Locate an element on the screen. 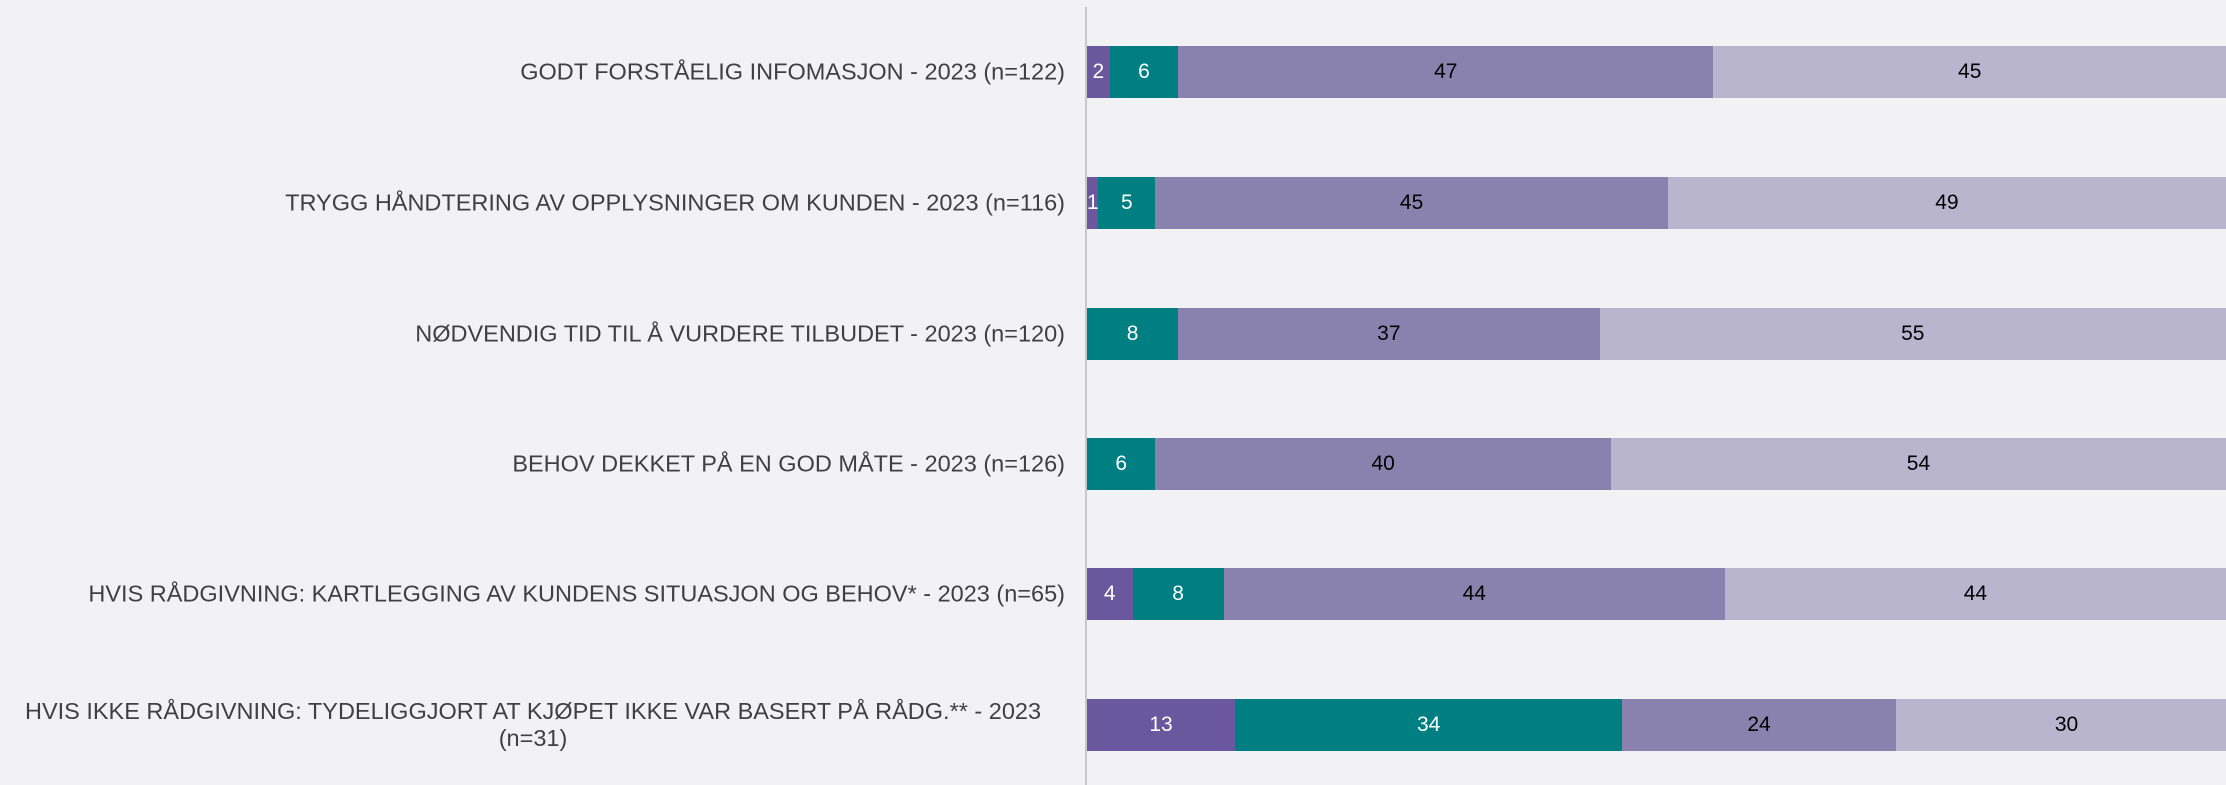 Image resolution: width=2226 pixels, height=785 pixels. data-label: 49 is located at coordinates (1947, 202).